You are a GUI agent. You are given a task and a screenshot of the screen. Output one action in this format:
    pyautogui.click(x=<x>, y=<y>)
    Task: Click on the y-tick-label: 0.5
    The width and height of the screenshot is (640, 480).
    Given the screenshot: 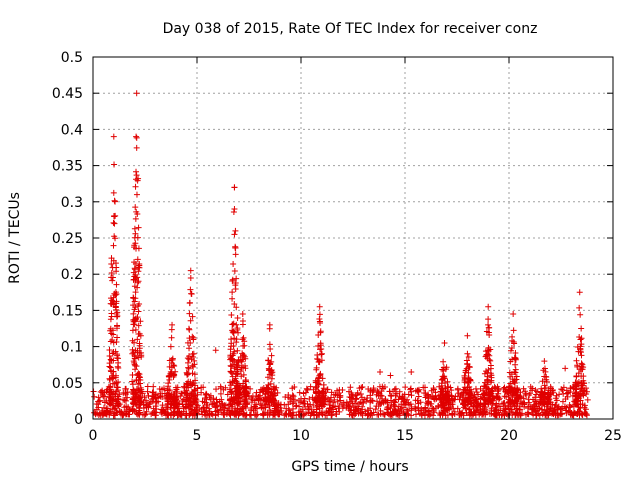 What is the action you would take?
    pyautogui.click(x=72, y=58)
    